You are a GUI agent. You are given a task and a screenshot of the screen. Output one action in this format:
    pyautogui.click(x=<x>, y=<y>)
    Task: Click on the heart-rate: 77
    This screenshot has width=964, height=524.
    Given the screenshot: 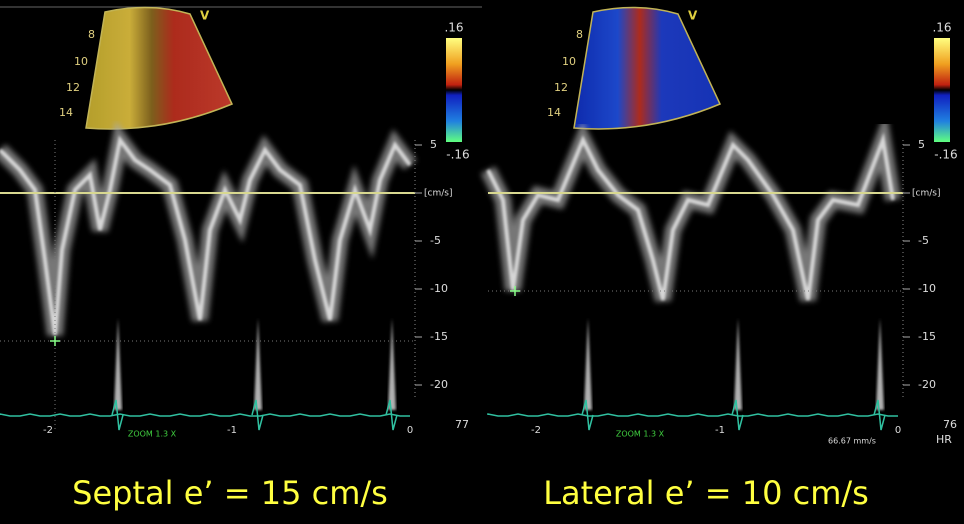 What is the action you would take?
    pyautogui.click(x=462, y=424)
    